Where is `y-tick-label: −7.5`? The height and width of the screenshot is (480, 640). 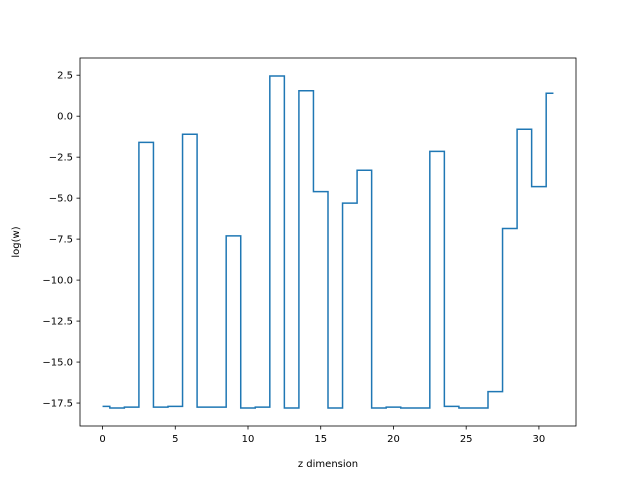
y-tick-label: −7.5 is located at coordinates (61, 240).